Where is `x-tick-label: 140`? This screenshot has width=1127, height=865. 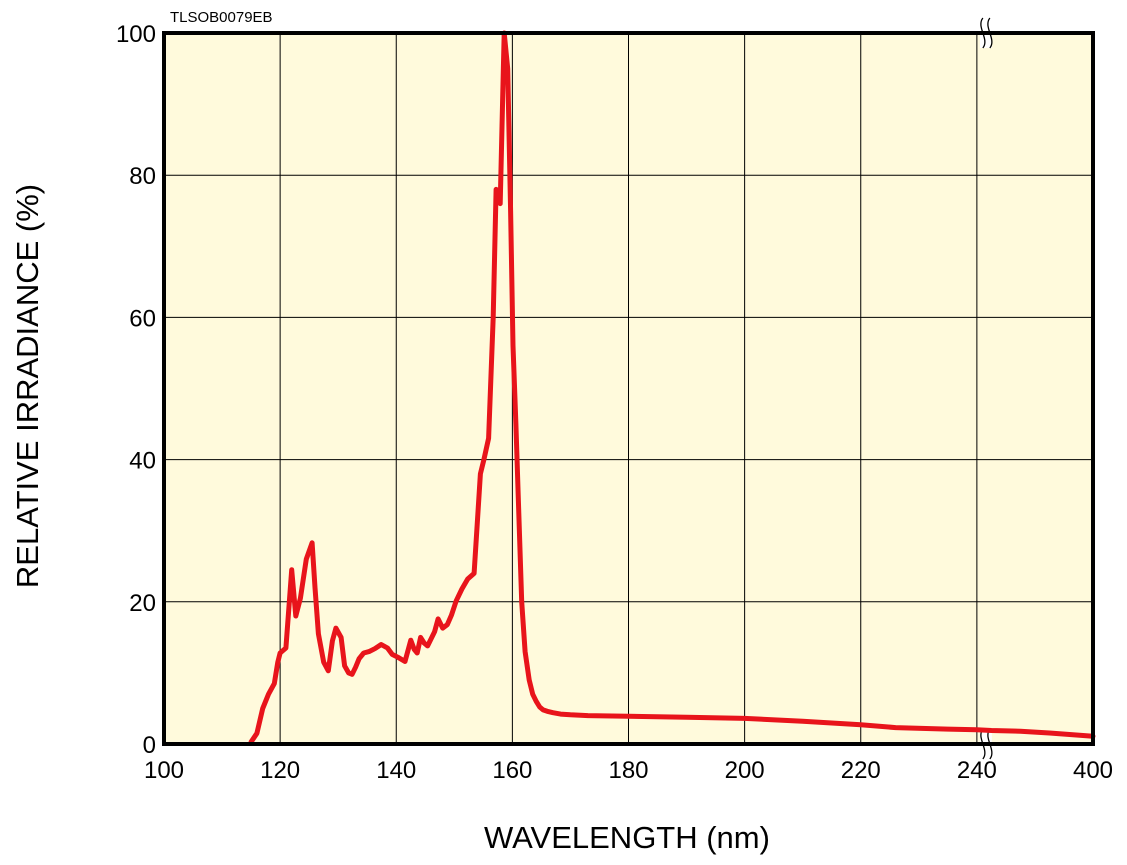
x-tick-label: 140 is located at coordinates (396, 770).